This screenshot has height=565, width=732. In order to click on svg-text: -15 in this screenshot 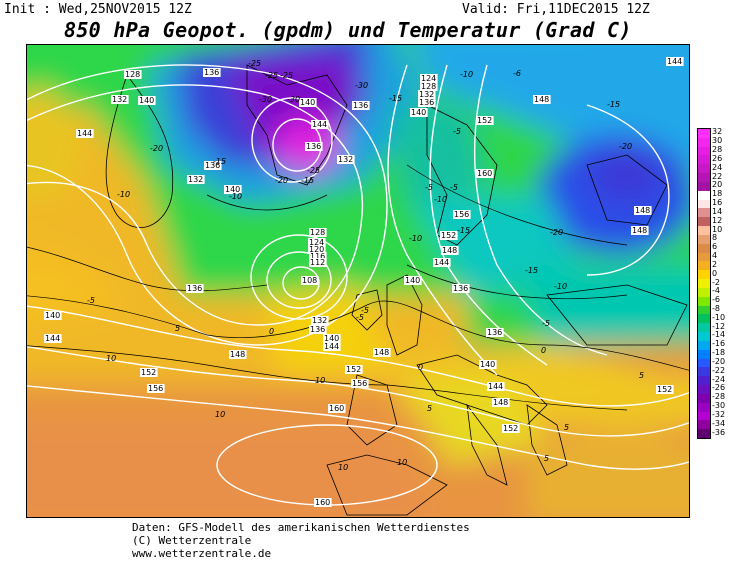, I will do `click(395, 98)`.